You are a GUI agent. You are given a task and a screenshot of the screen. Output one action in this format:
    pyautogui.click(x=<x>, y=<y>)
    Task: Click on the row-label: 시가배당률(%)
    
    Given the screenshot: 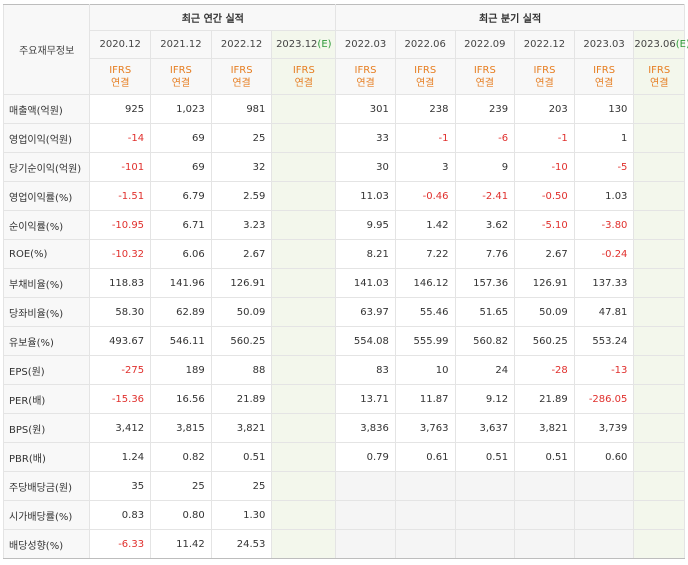 What is the action you would take?
    pyautogui.click(x=46, y=515)
    